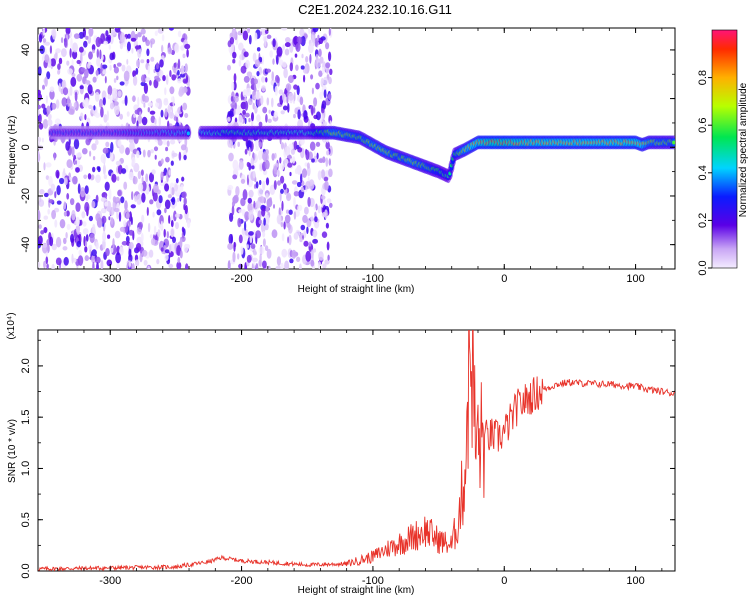 This screenshot has width=750, height=600. I want to click on colorbar-tick-label: 0.6, so click(703, 125).